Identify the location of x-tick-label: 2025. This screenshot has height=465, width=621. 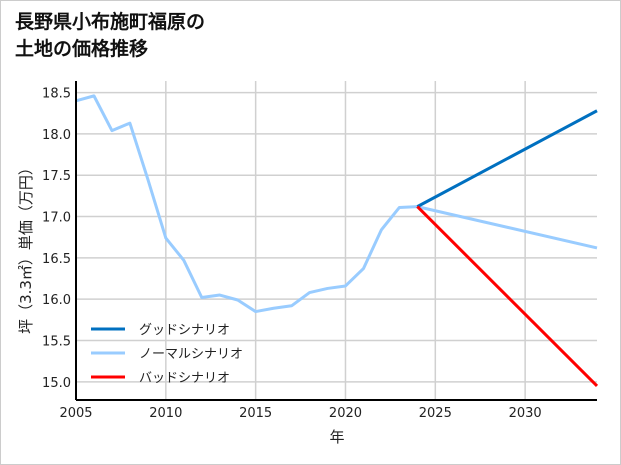
(435, 413).